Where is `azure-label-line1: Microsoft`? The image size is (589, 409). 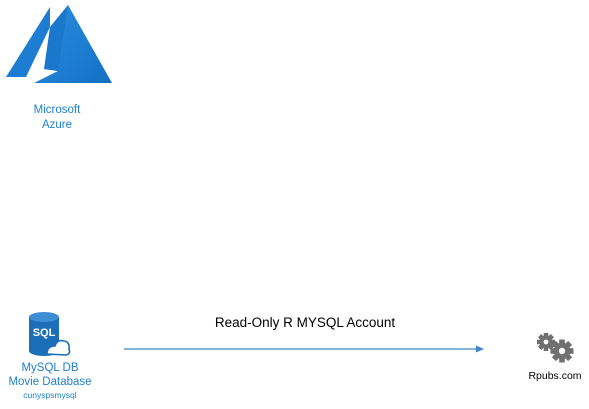
azure-label-line1: Microsoft is located at coordinates (57, 110).